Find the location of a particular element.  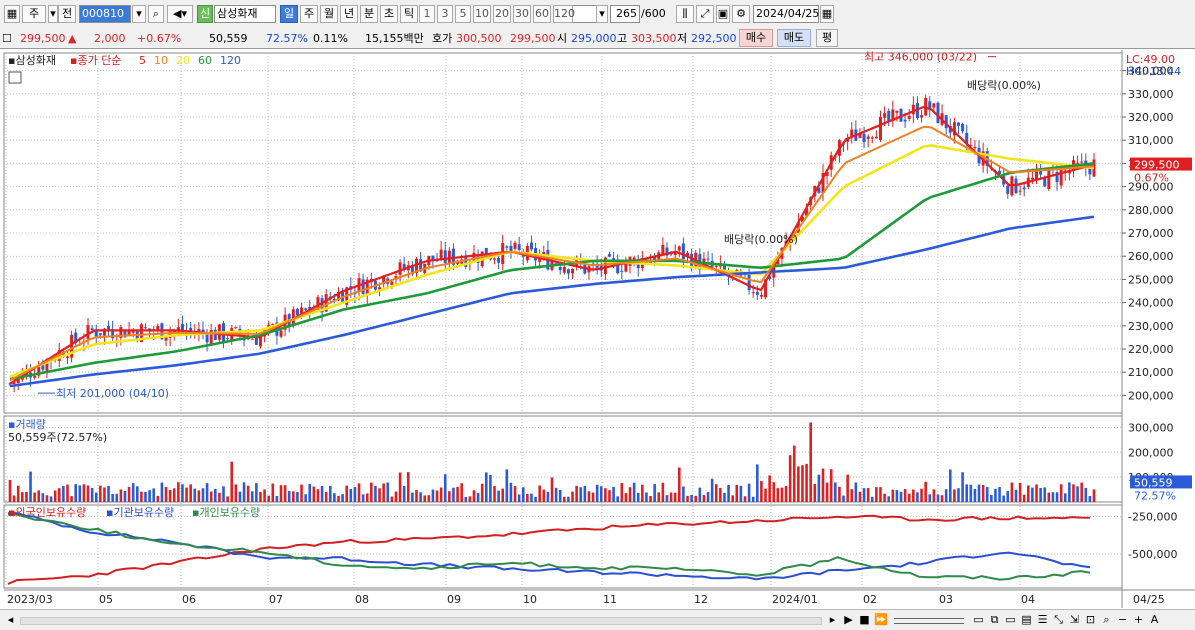

new-badge: 신 is located at coordinates (205, 14).